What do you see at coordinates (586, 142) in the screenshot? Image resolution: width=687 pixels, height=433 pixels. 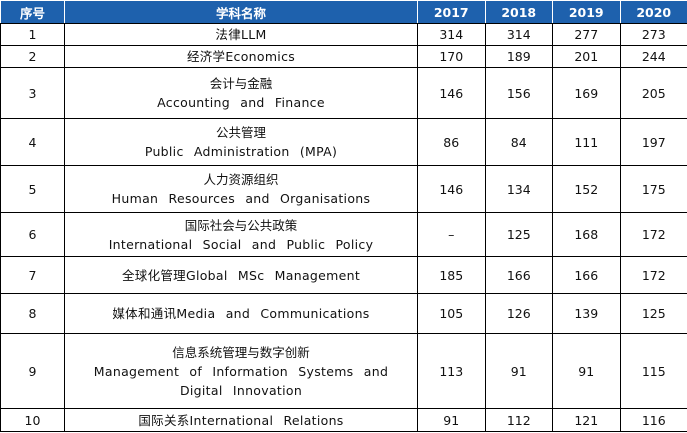 I see `value-2019: 111` at bounding box center [586, 142].